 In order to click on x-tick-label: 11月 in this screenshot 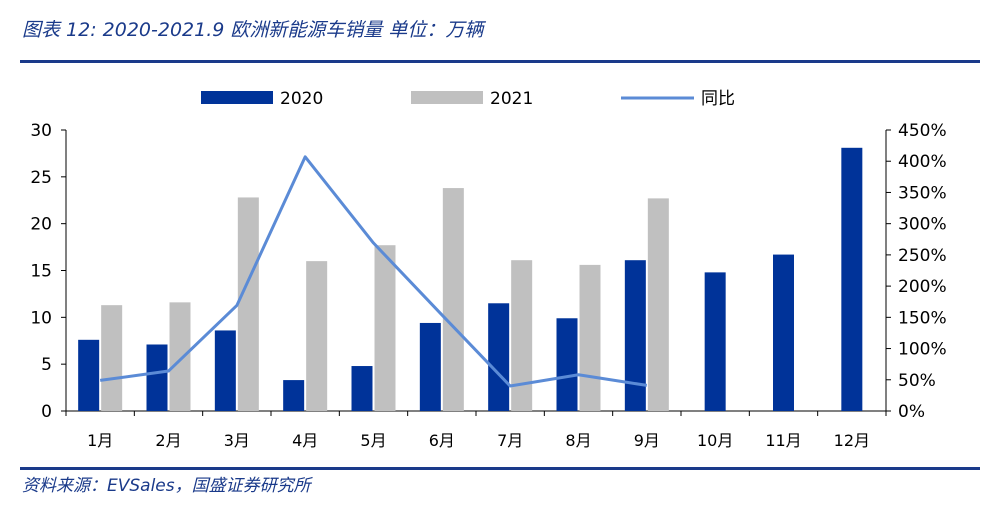, I will do `click(783, 440)`.